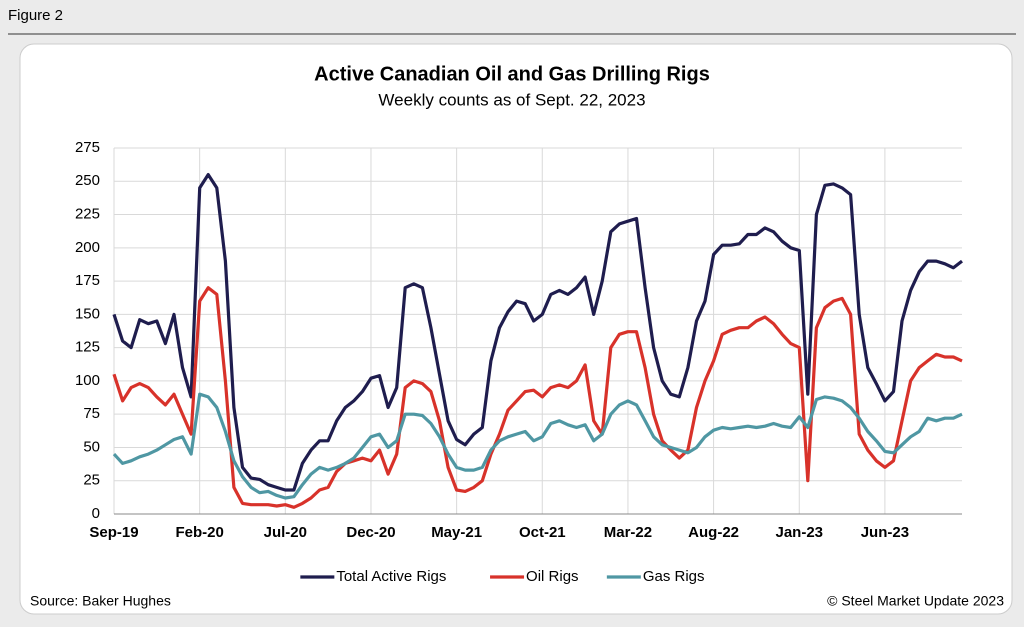  Describe the element at coordinates (87, 214) in the screenshot. I see `y-tick-label: 225` at that location.